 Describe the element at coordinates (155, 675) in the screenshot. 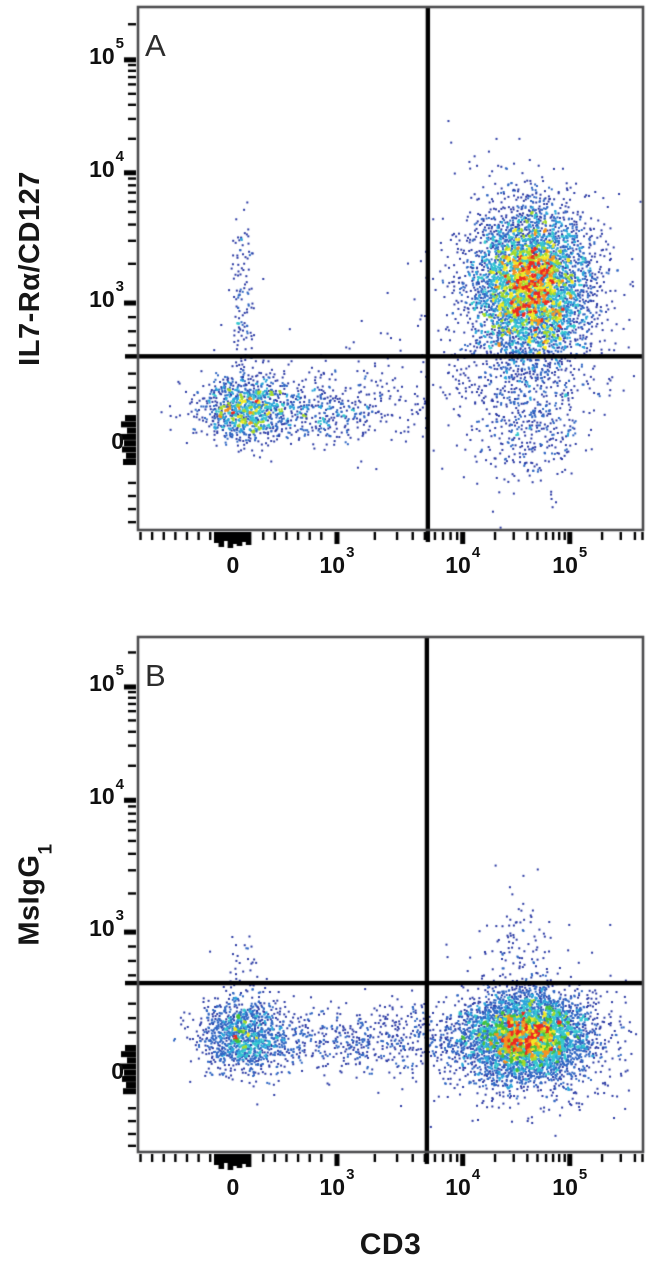

I see `panel-b-letter: B` at that location.